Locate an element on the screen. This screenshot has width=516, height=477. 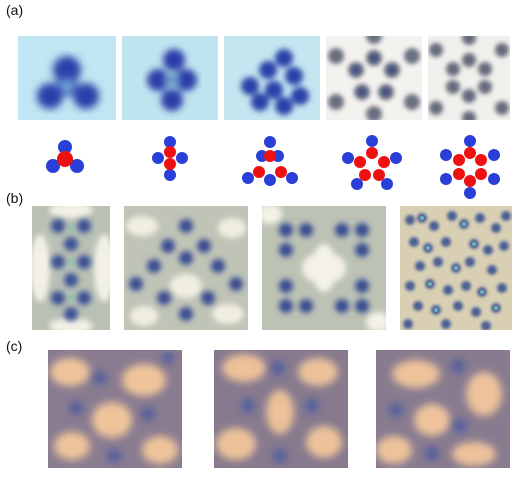
micrograph-b4 is located at coordinates (456, 268).